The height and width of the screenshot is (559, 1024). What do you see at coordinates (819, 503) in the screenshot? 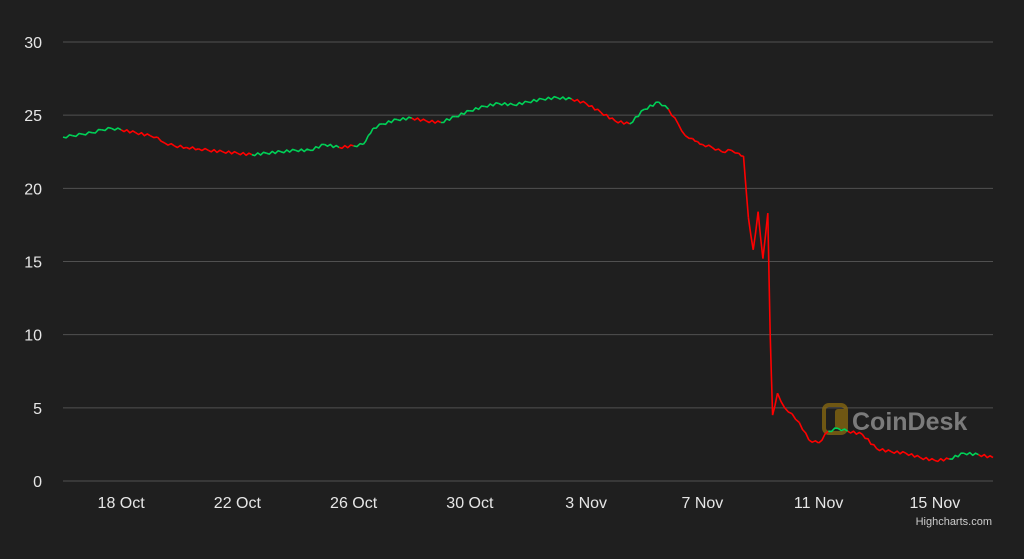
I see `x-tick-label: 11 Nov` at bounding box center [819, 503].